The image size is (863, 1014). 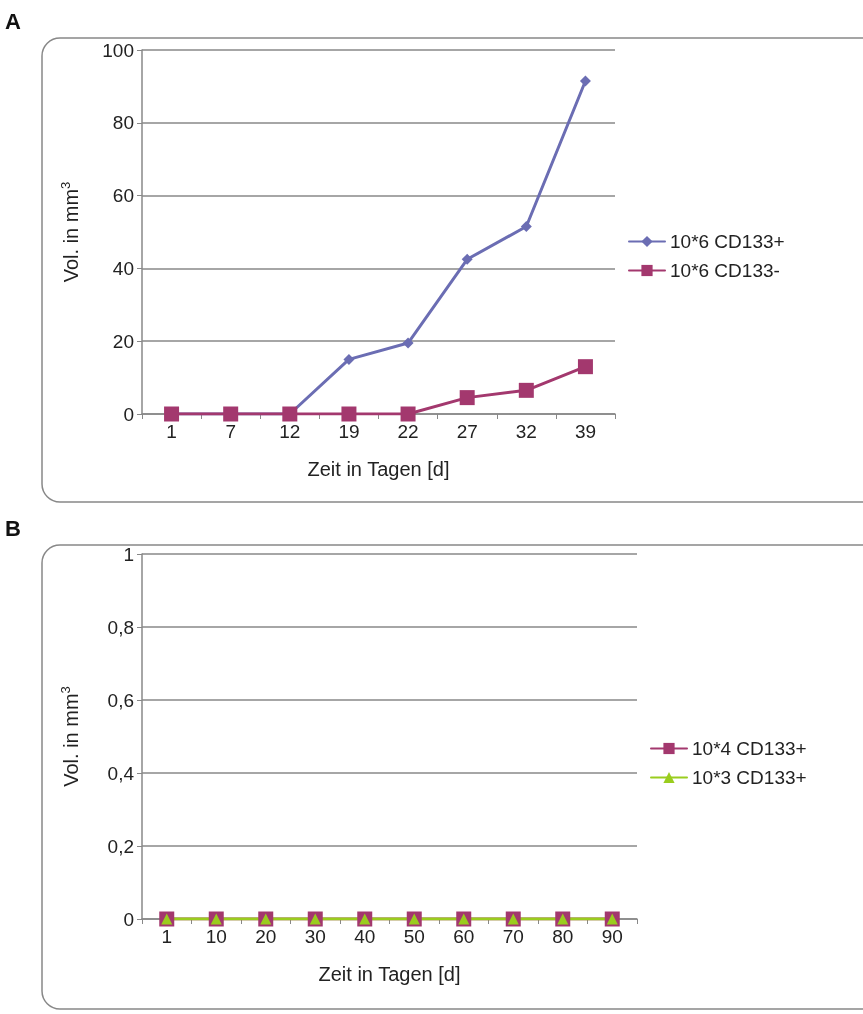 What do you see at coordinates (727, 241) in the screenshot?
I see `legend-label: 10*6 CD133+` at bounding box center [727, 241].